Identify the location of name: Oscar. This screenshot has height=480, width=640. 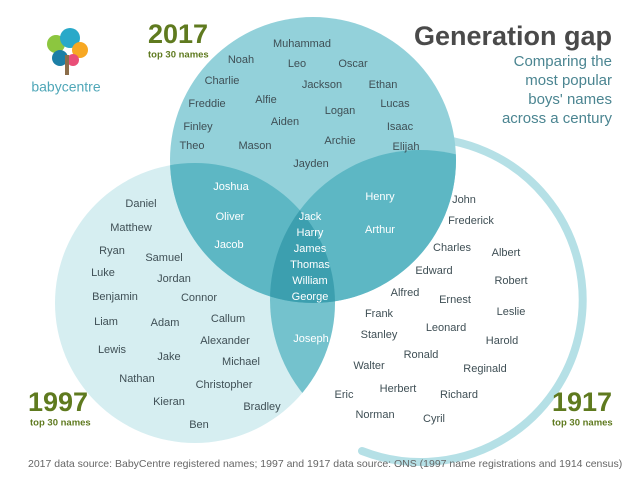
(353, 64).